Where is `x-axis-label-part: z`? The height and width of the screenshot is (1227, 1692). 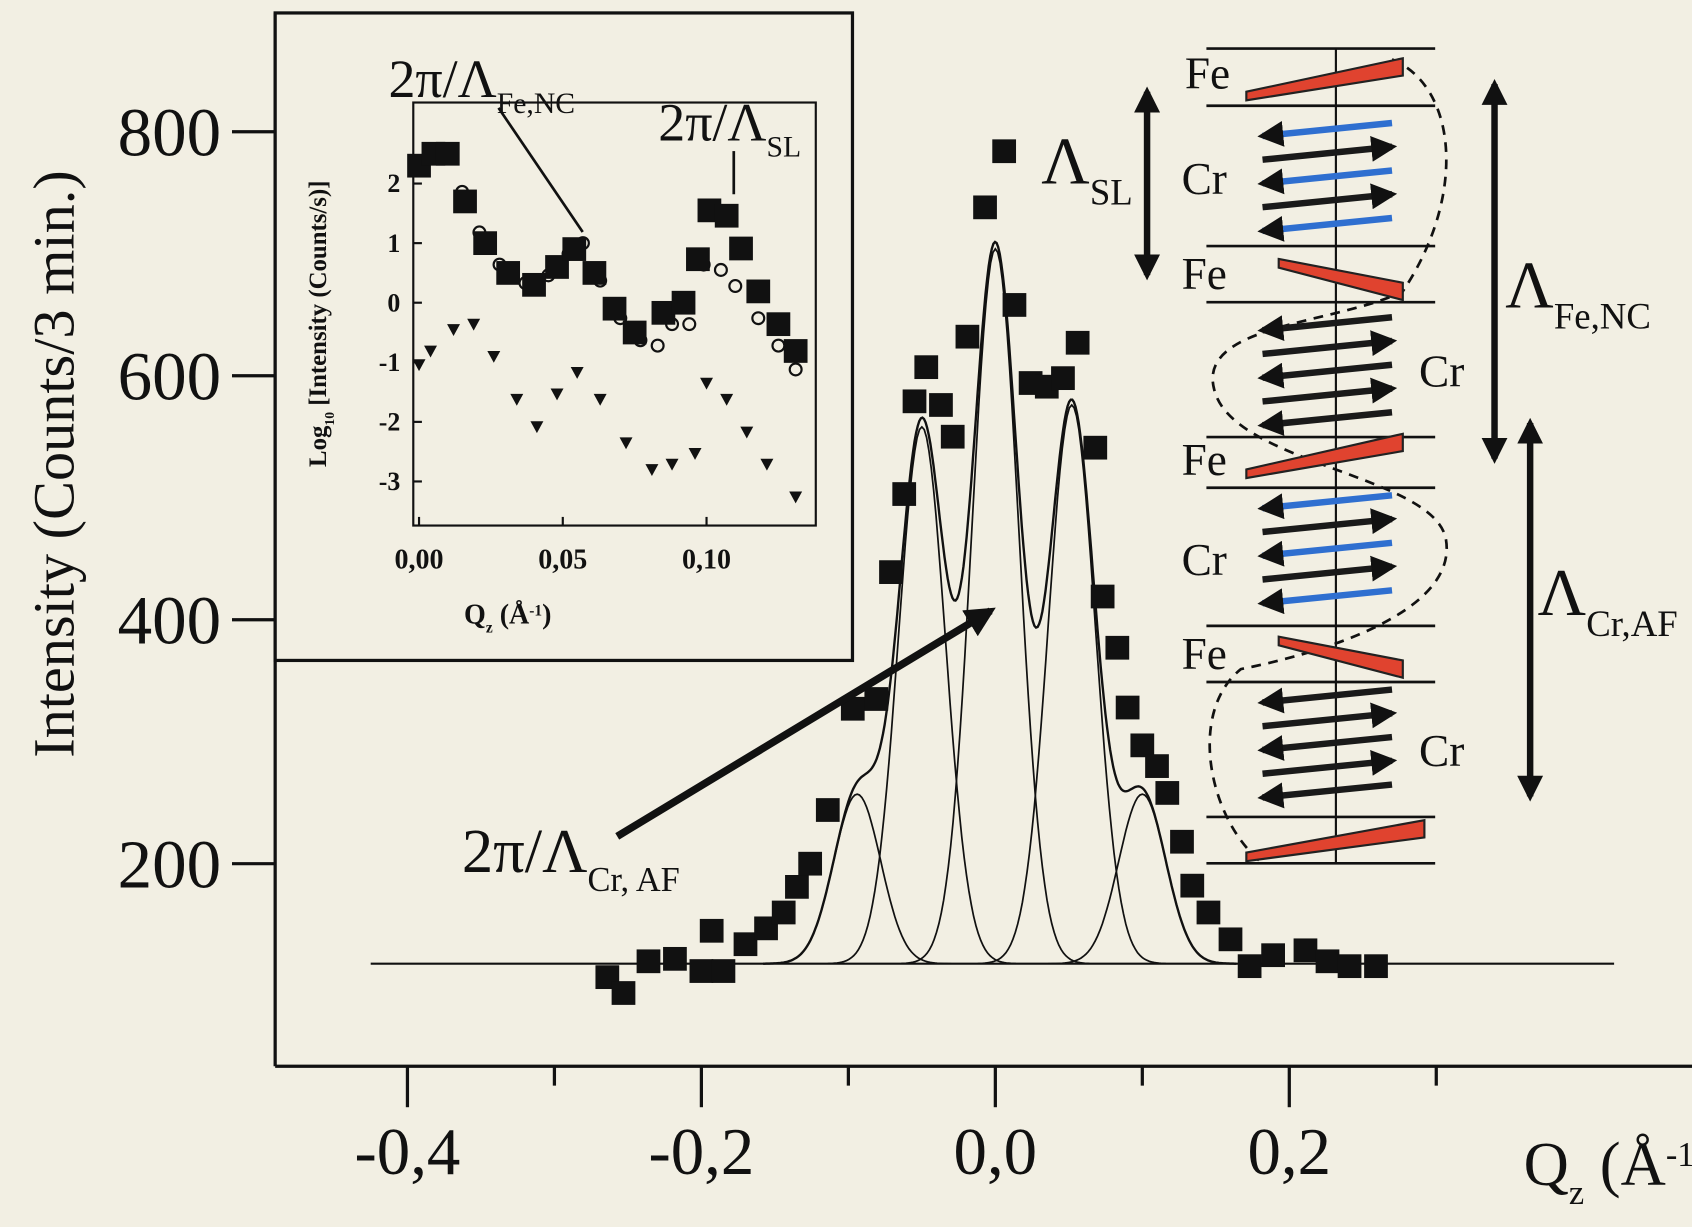
x-axis-label-part: z is located at coordinates (1576, 1193).